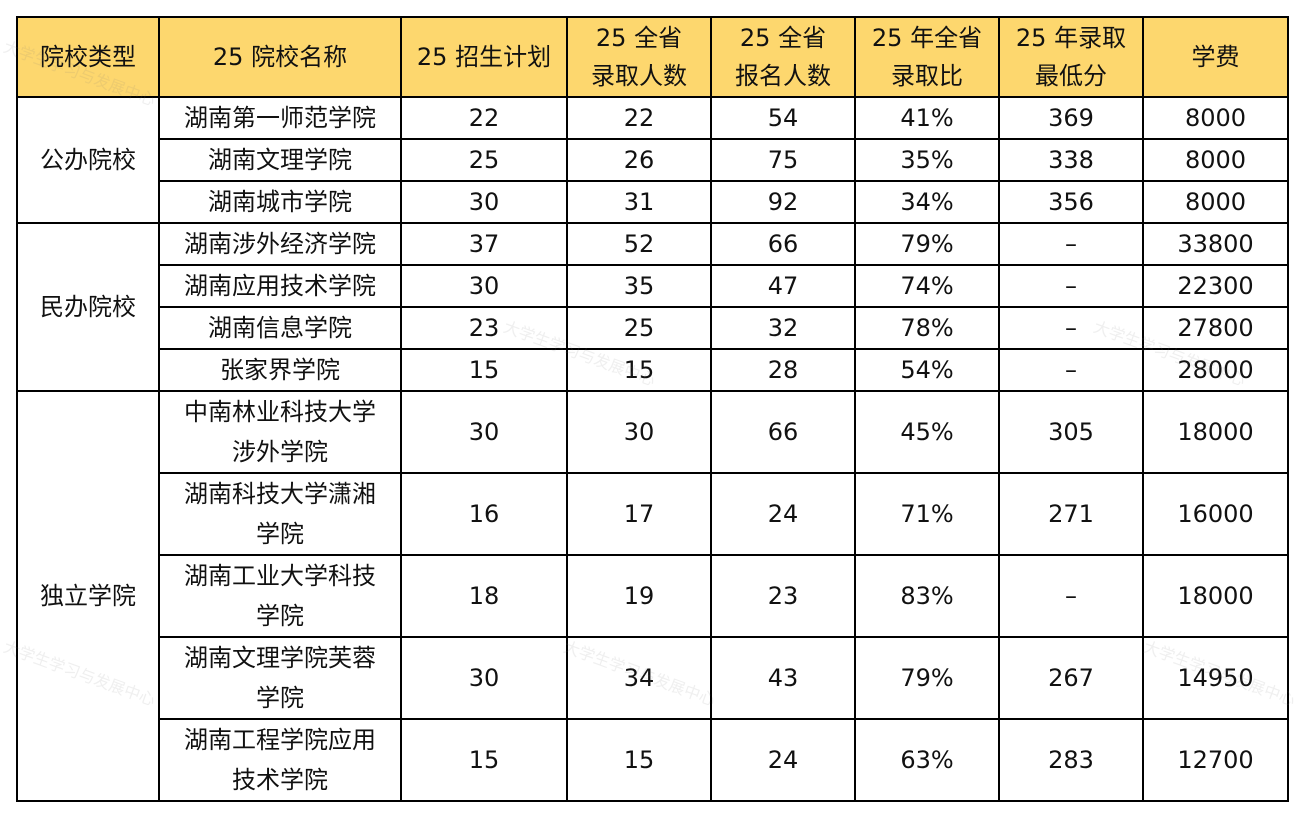  Describe the element at coordinates (1215, 678) in the screenshot. I see `tuition-cell: 14950` at that location.